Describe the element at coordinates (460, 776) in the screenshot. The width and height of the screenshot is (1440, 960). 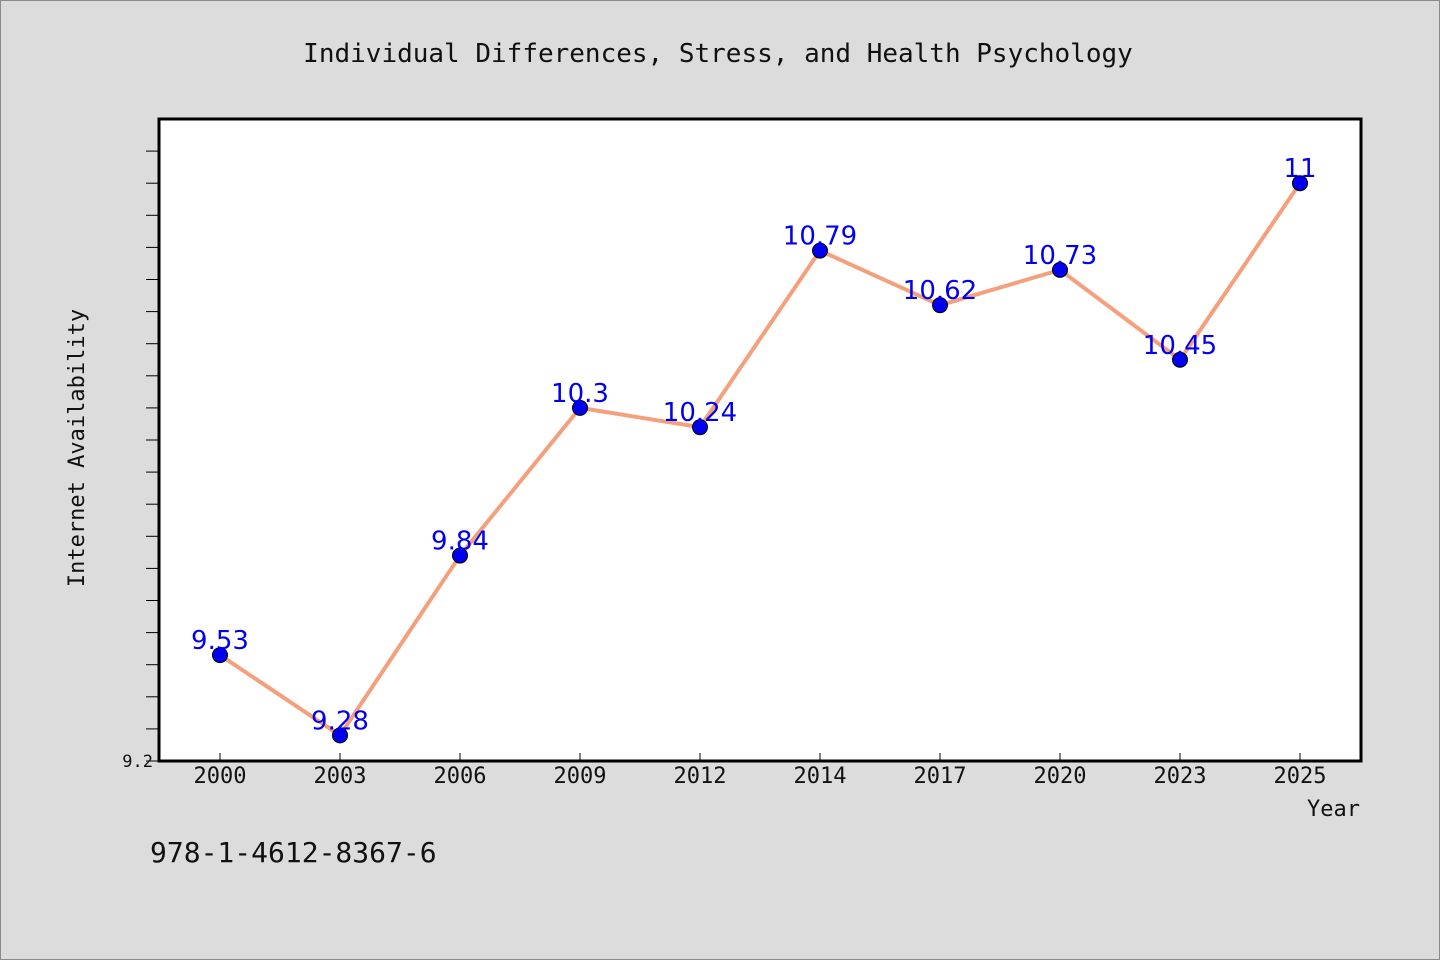
I see `x-tick-label: 2006` at that location.